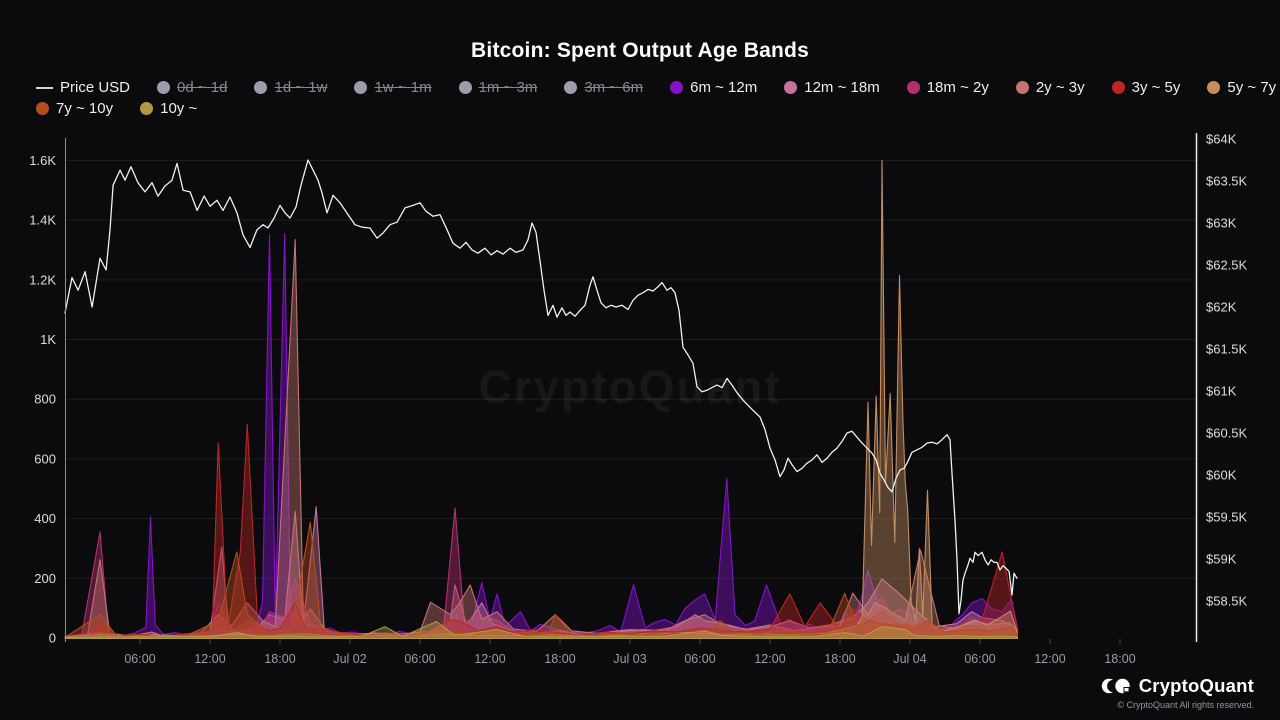  Describe the element at coordinates (45, 578) in the screenshot. I see `svg-text: 200` at that location.